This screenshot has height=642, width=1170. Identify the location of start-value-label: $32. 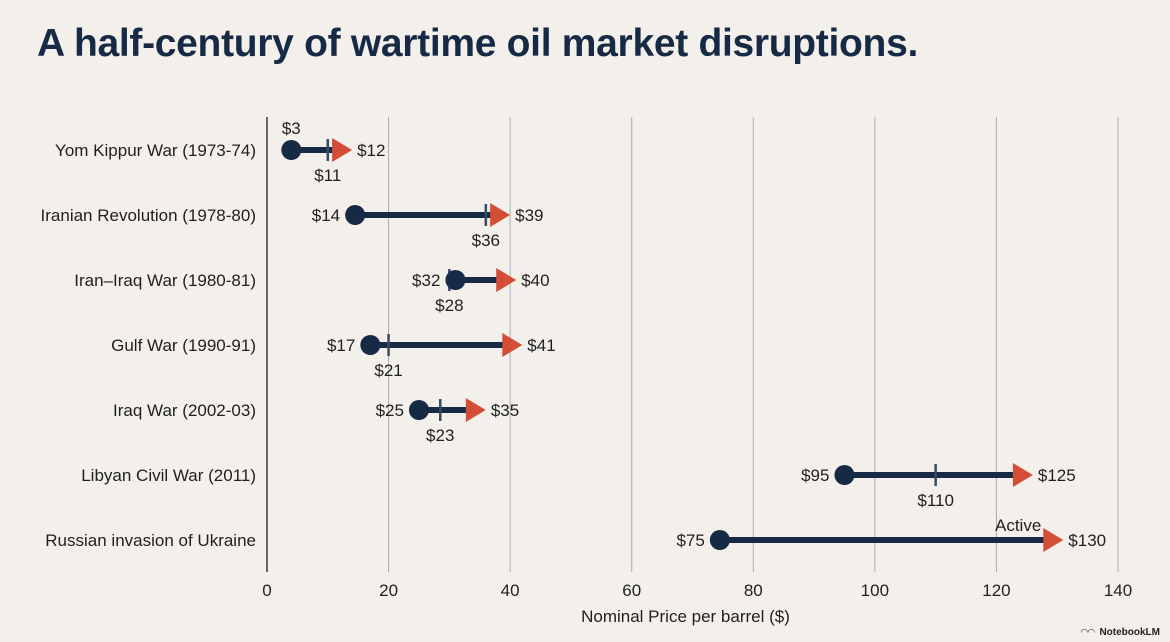
(426, 280).